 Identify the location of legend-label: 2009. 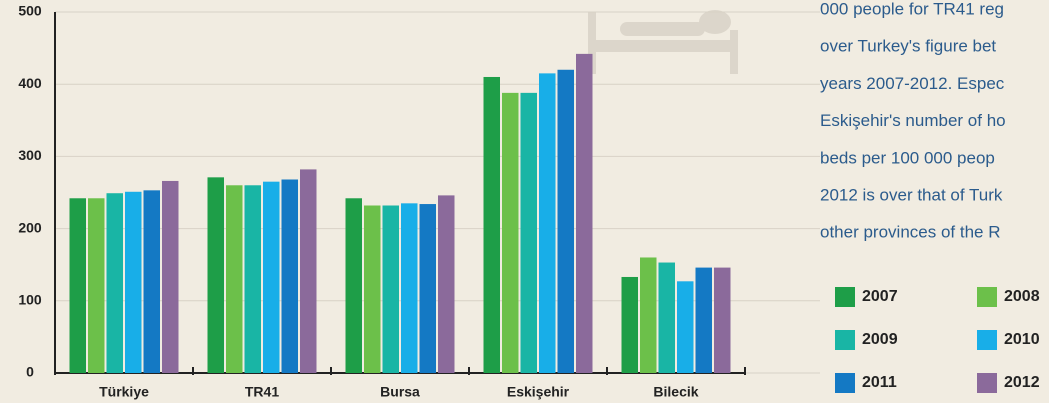
(880, 339).